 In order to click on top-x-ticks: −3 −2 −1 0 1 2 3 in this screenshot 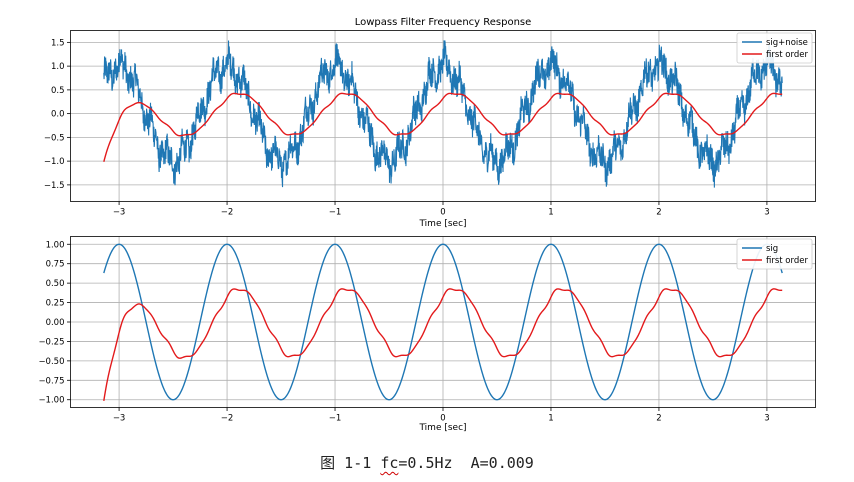, I will do `click(441, 209)`.